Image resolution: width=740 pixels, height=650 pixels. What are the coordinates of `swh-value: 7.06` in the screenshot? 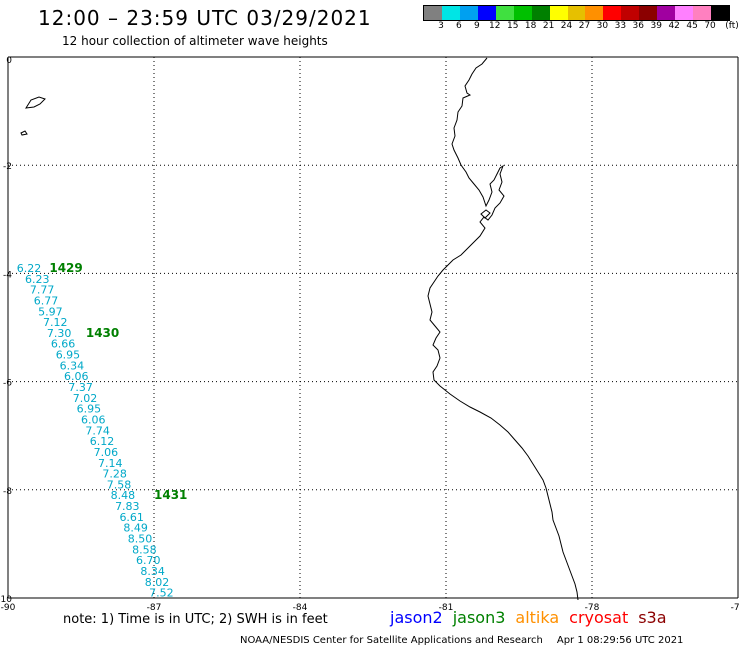 It's located at (106, 452).